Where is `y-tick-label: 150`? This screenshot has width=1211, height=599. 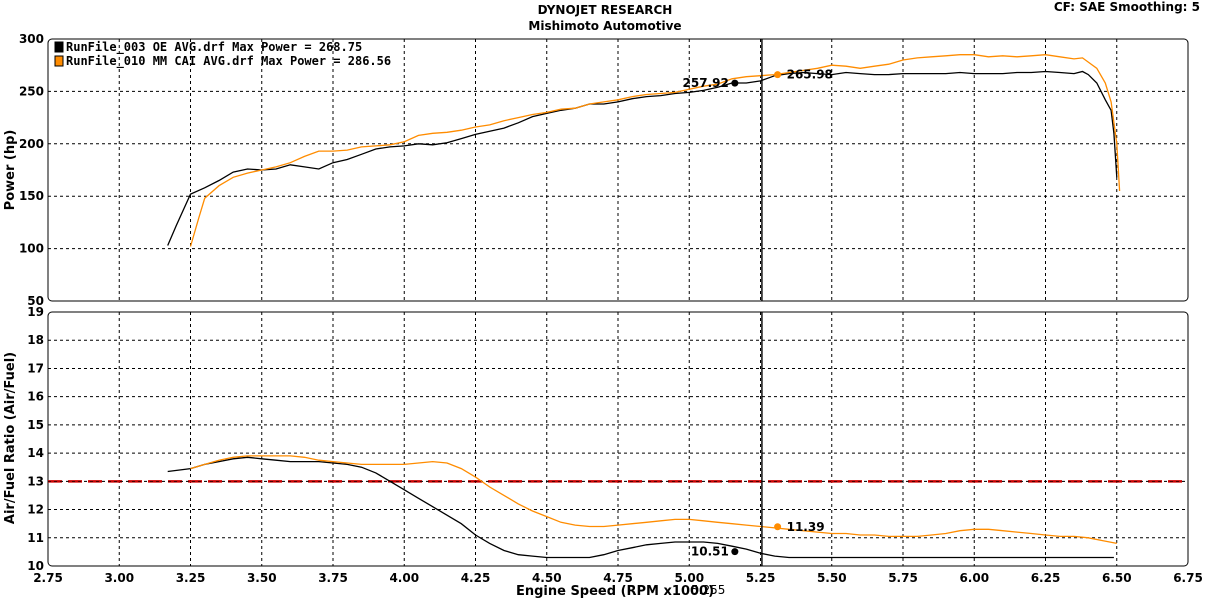
y-tick-label: 150 is located at coordinates (31, 196).